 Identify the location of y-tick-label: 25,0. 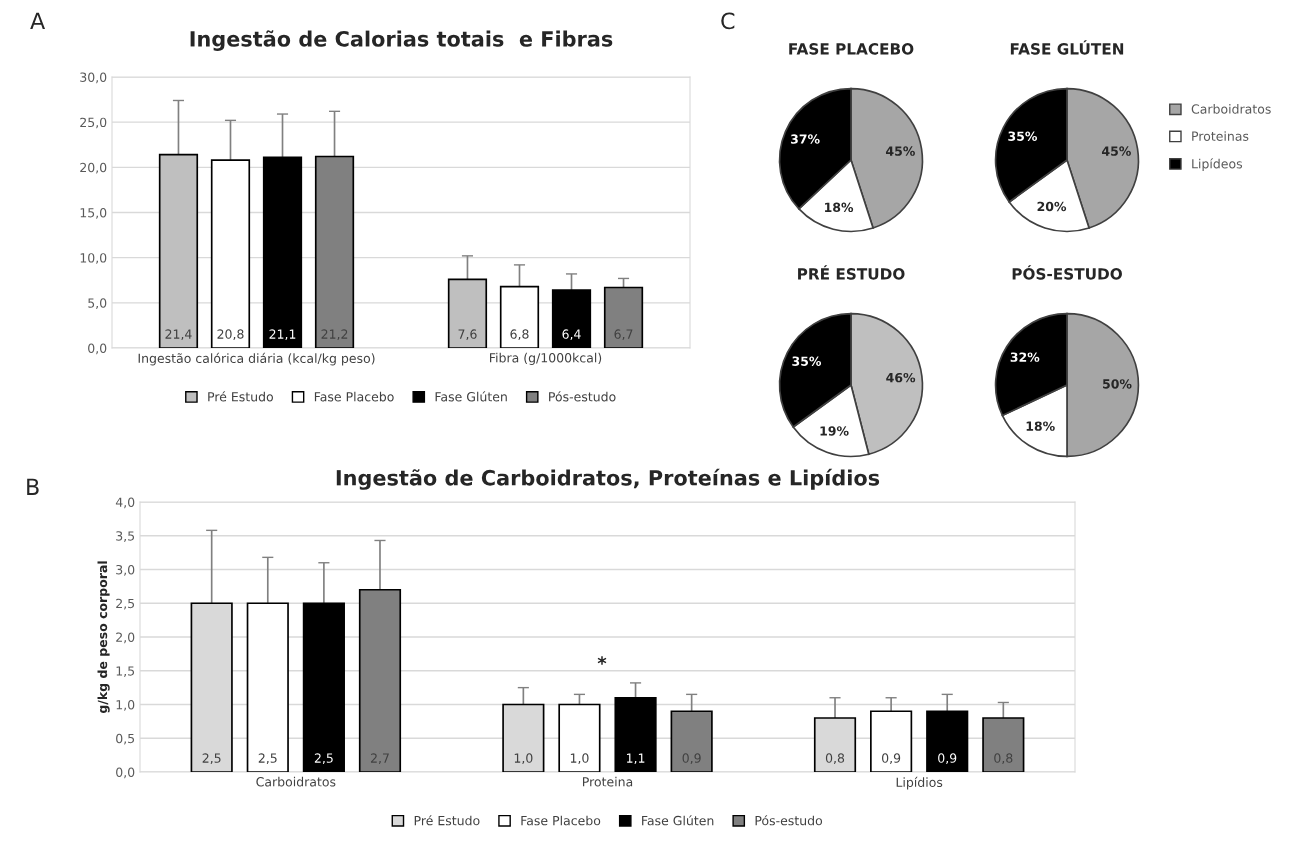
(93, 123).